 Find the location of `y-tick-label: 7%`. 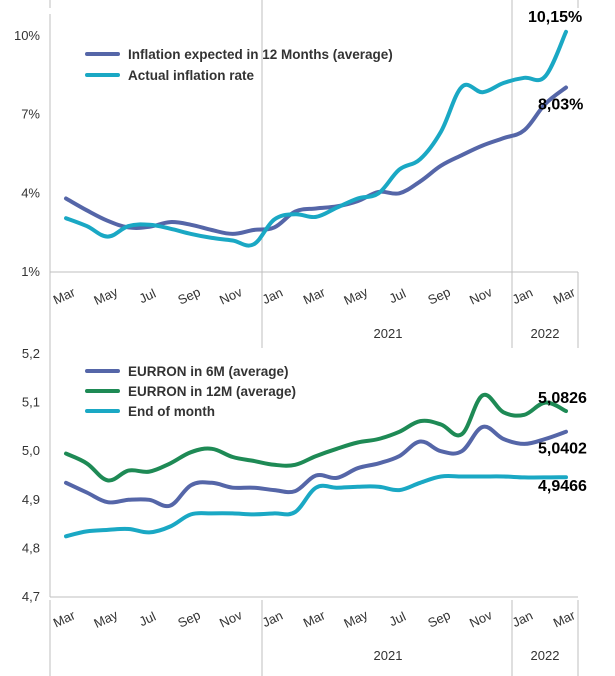

y-tick-label: 7% is located at coordinates (30, 114).